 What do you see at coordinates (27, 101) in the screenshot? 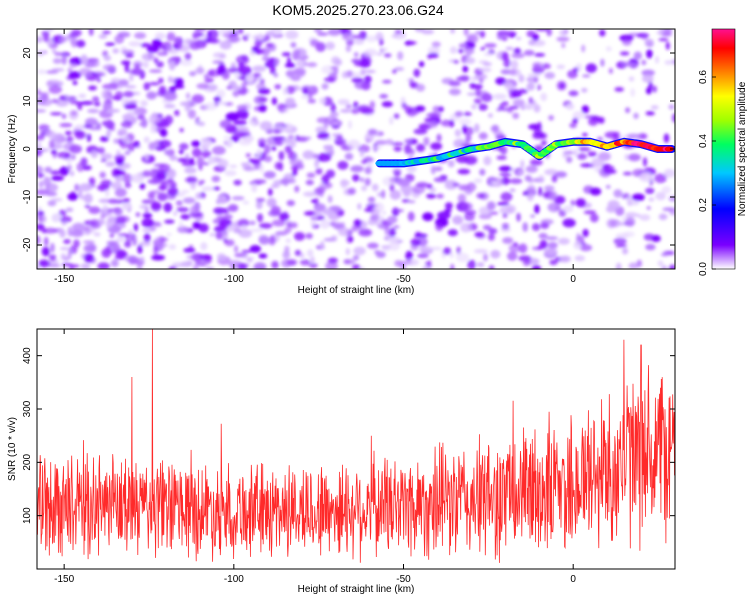
I see `y-tick-label: 10` at bounding box center [27, 101].